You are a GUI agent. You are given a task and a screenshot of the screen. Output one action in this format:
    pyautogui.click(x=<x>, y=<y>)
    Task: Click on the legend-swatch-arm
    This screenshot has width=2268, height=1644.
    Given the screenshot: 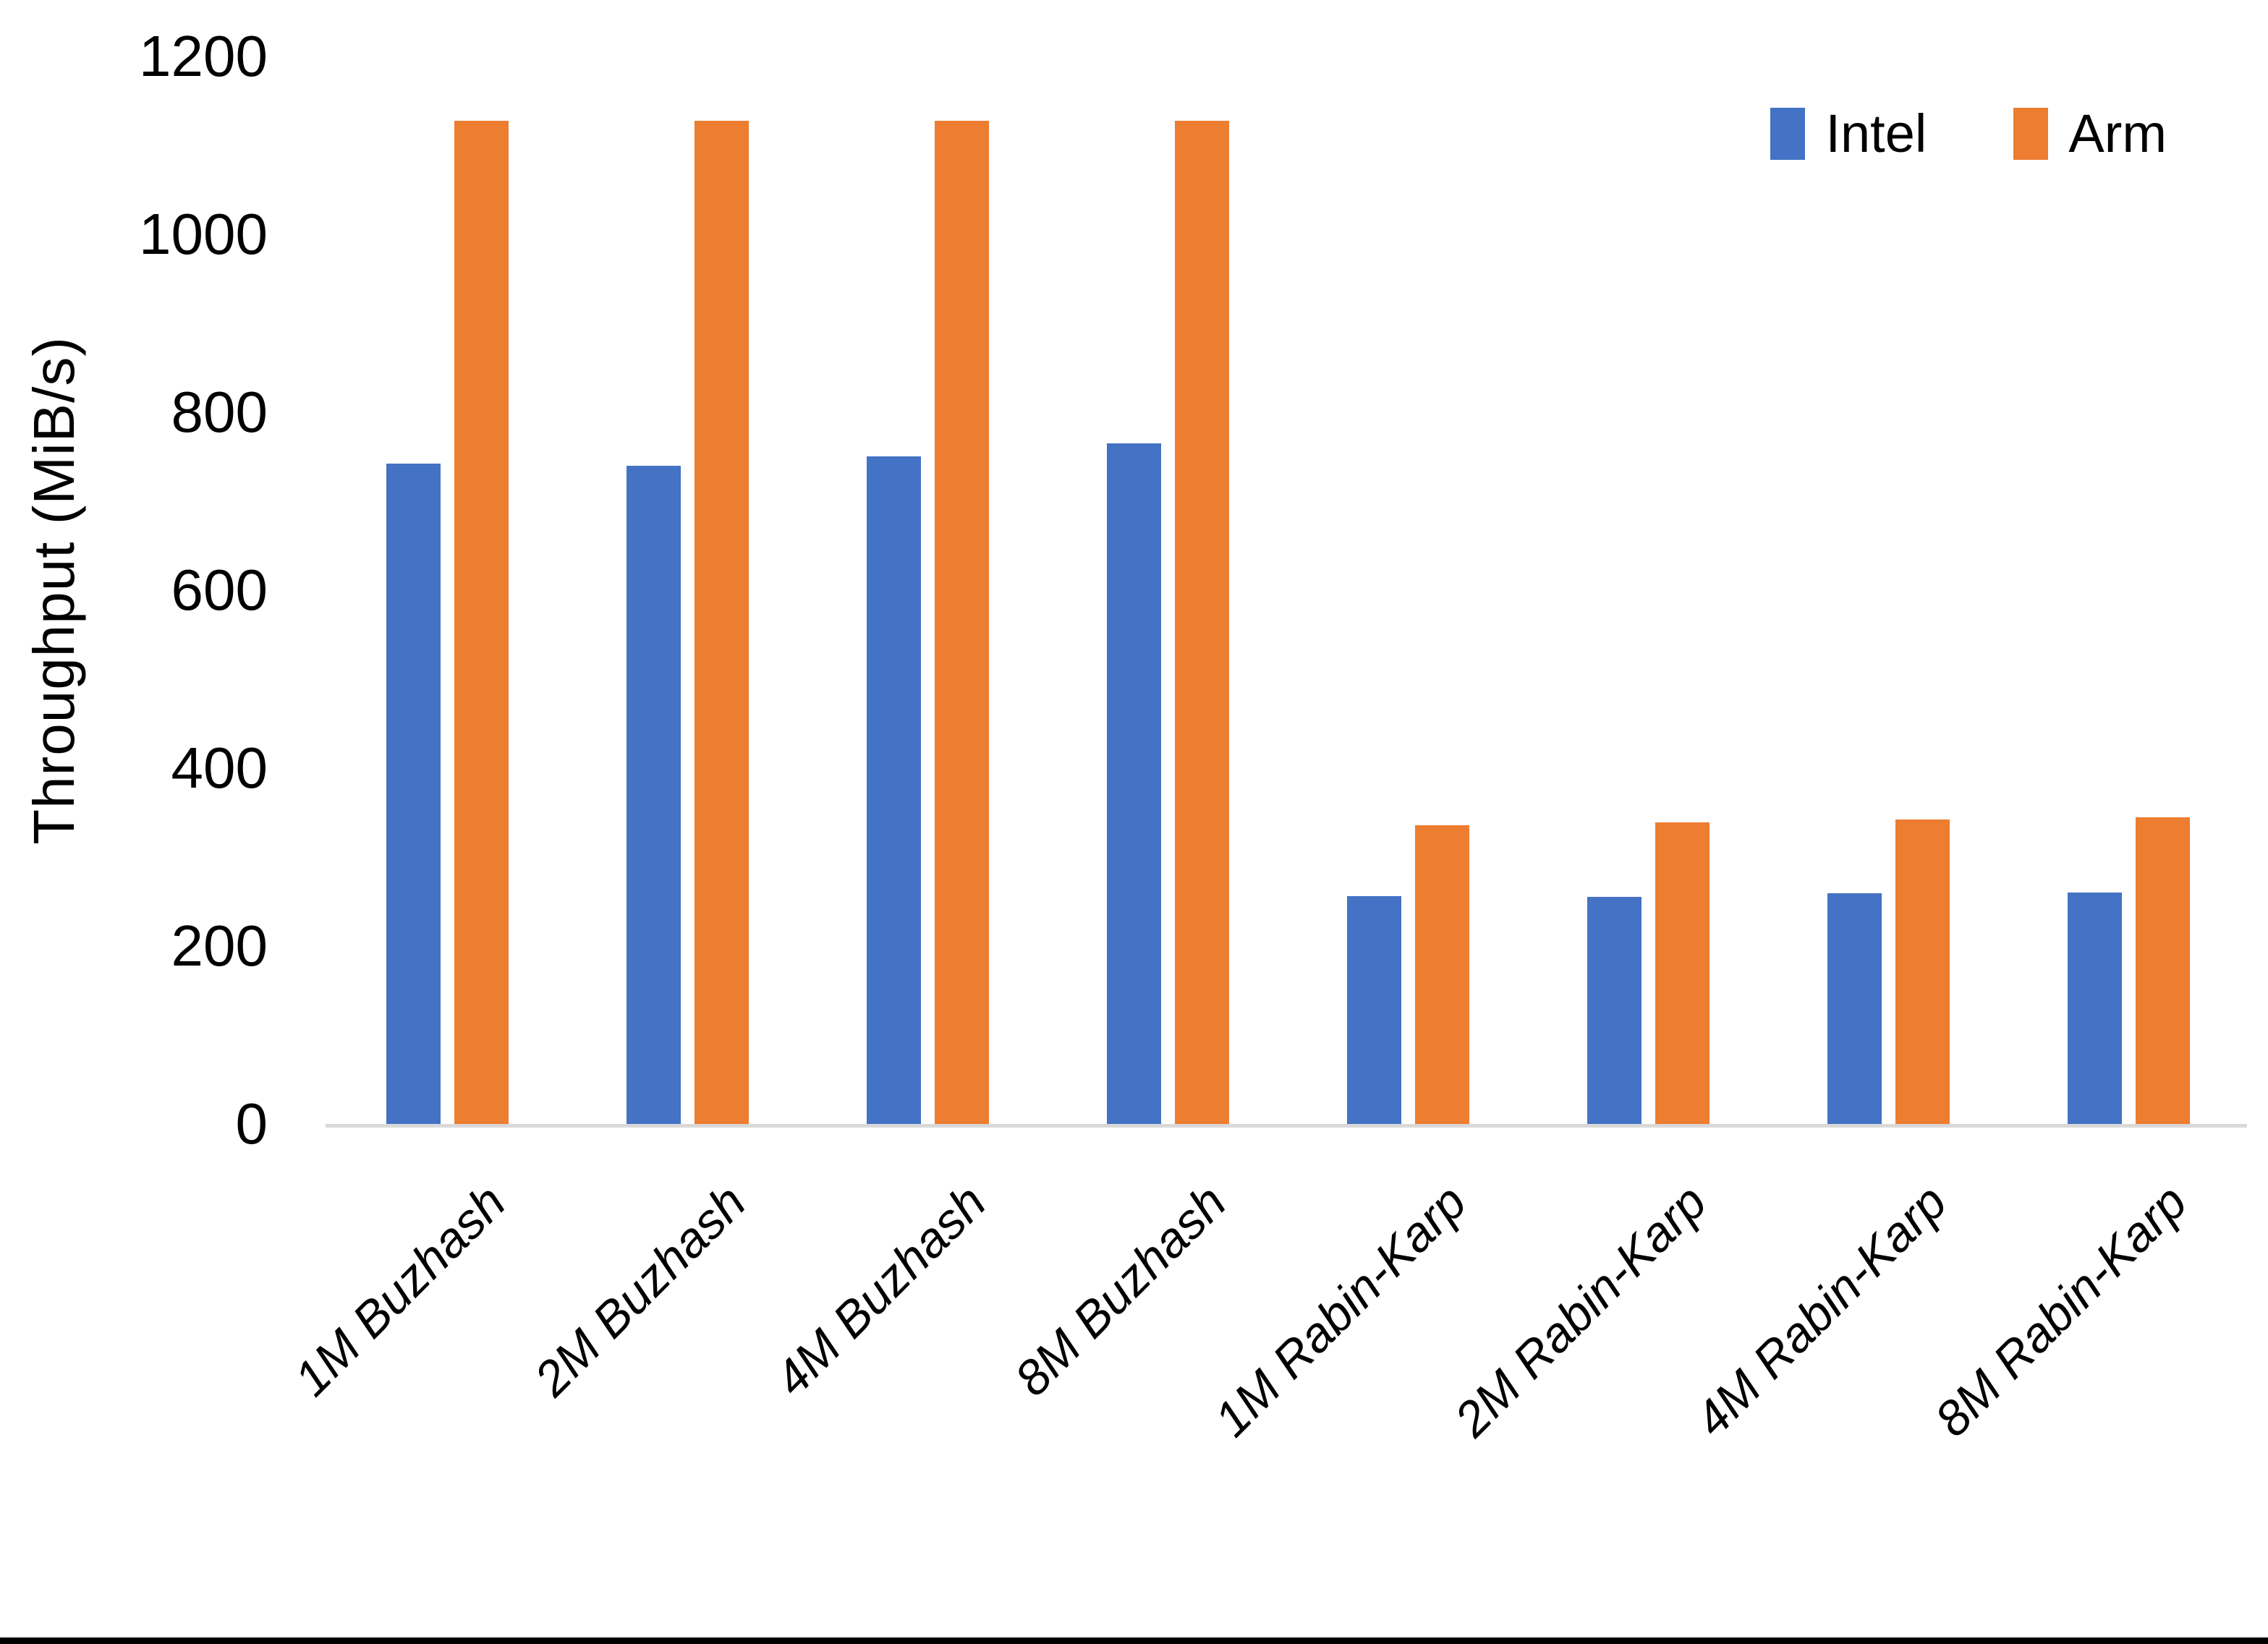 What is the action you would take?
    pyautogui.click(x=2031, y=134)
    